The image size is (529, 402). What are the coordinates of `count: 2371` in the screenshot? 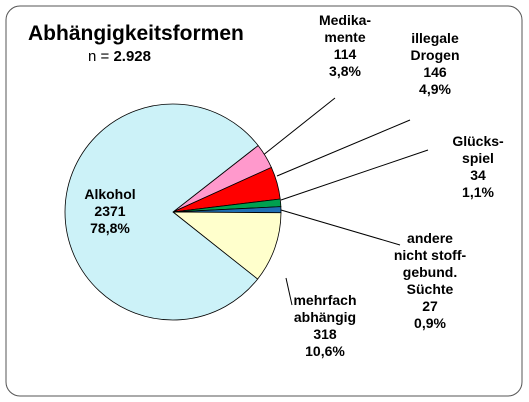 It's located at (110, 211).